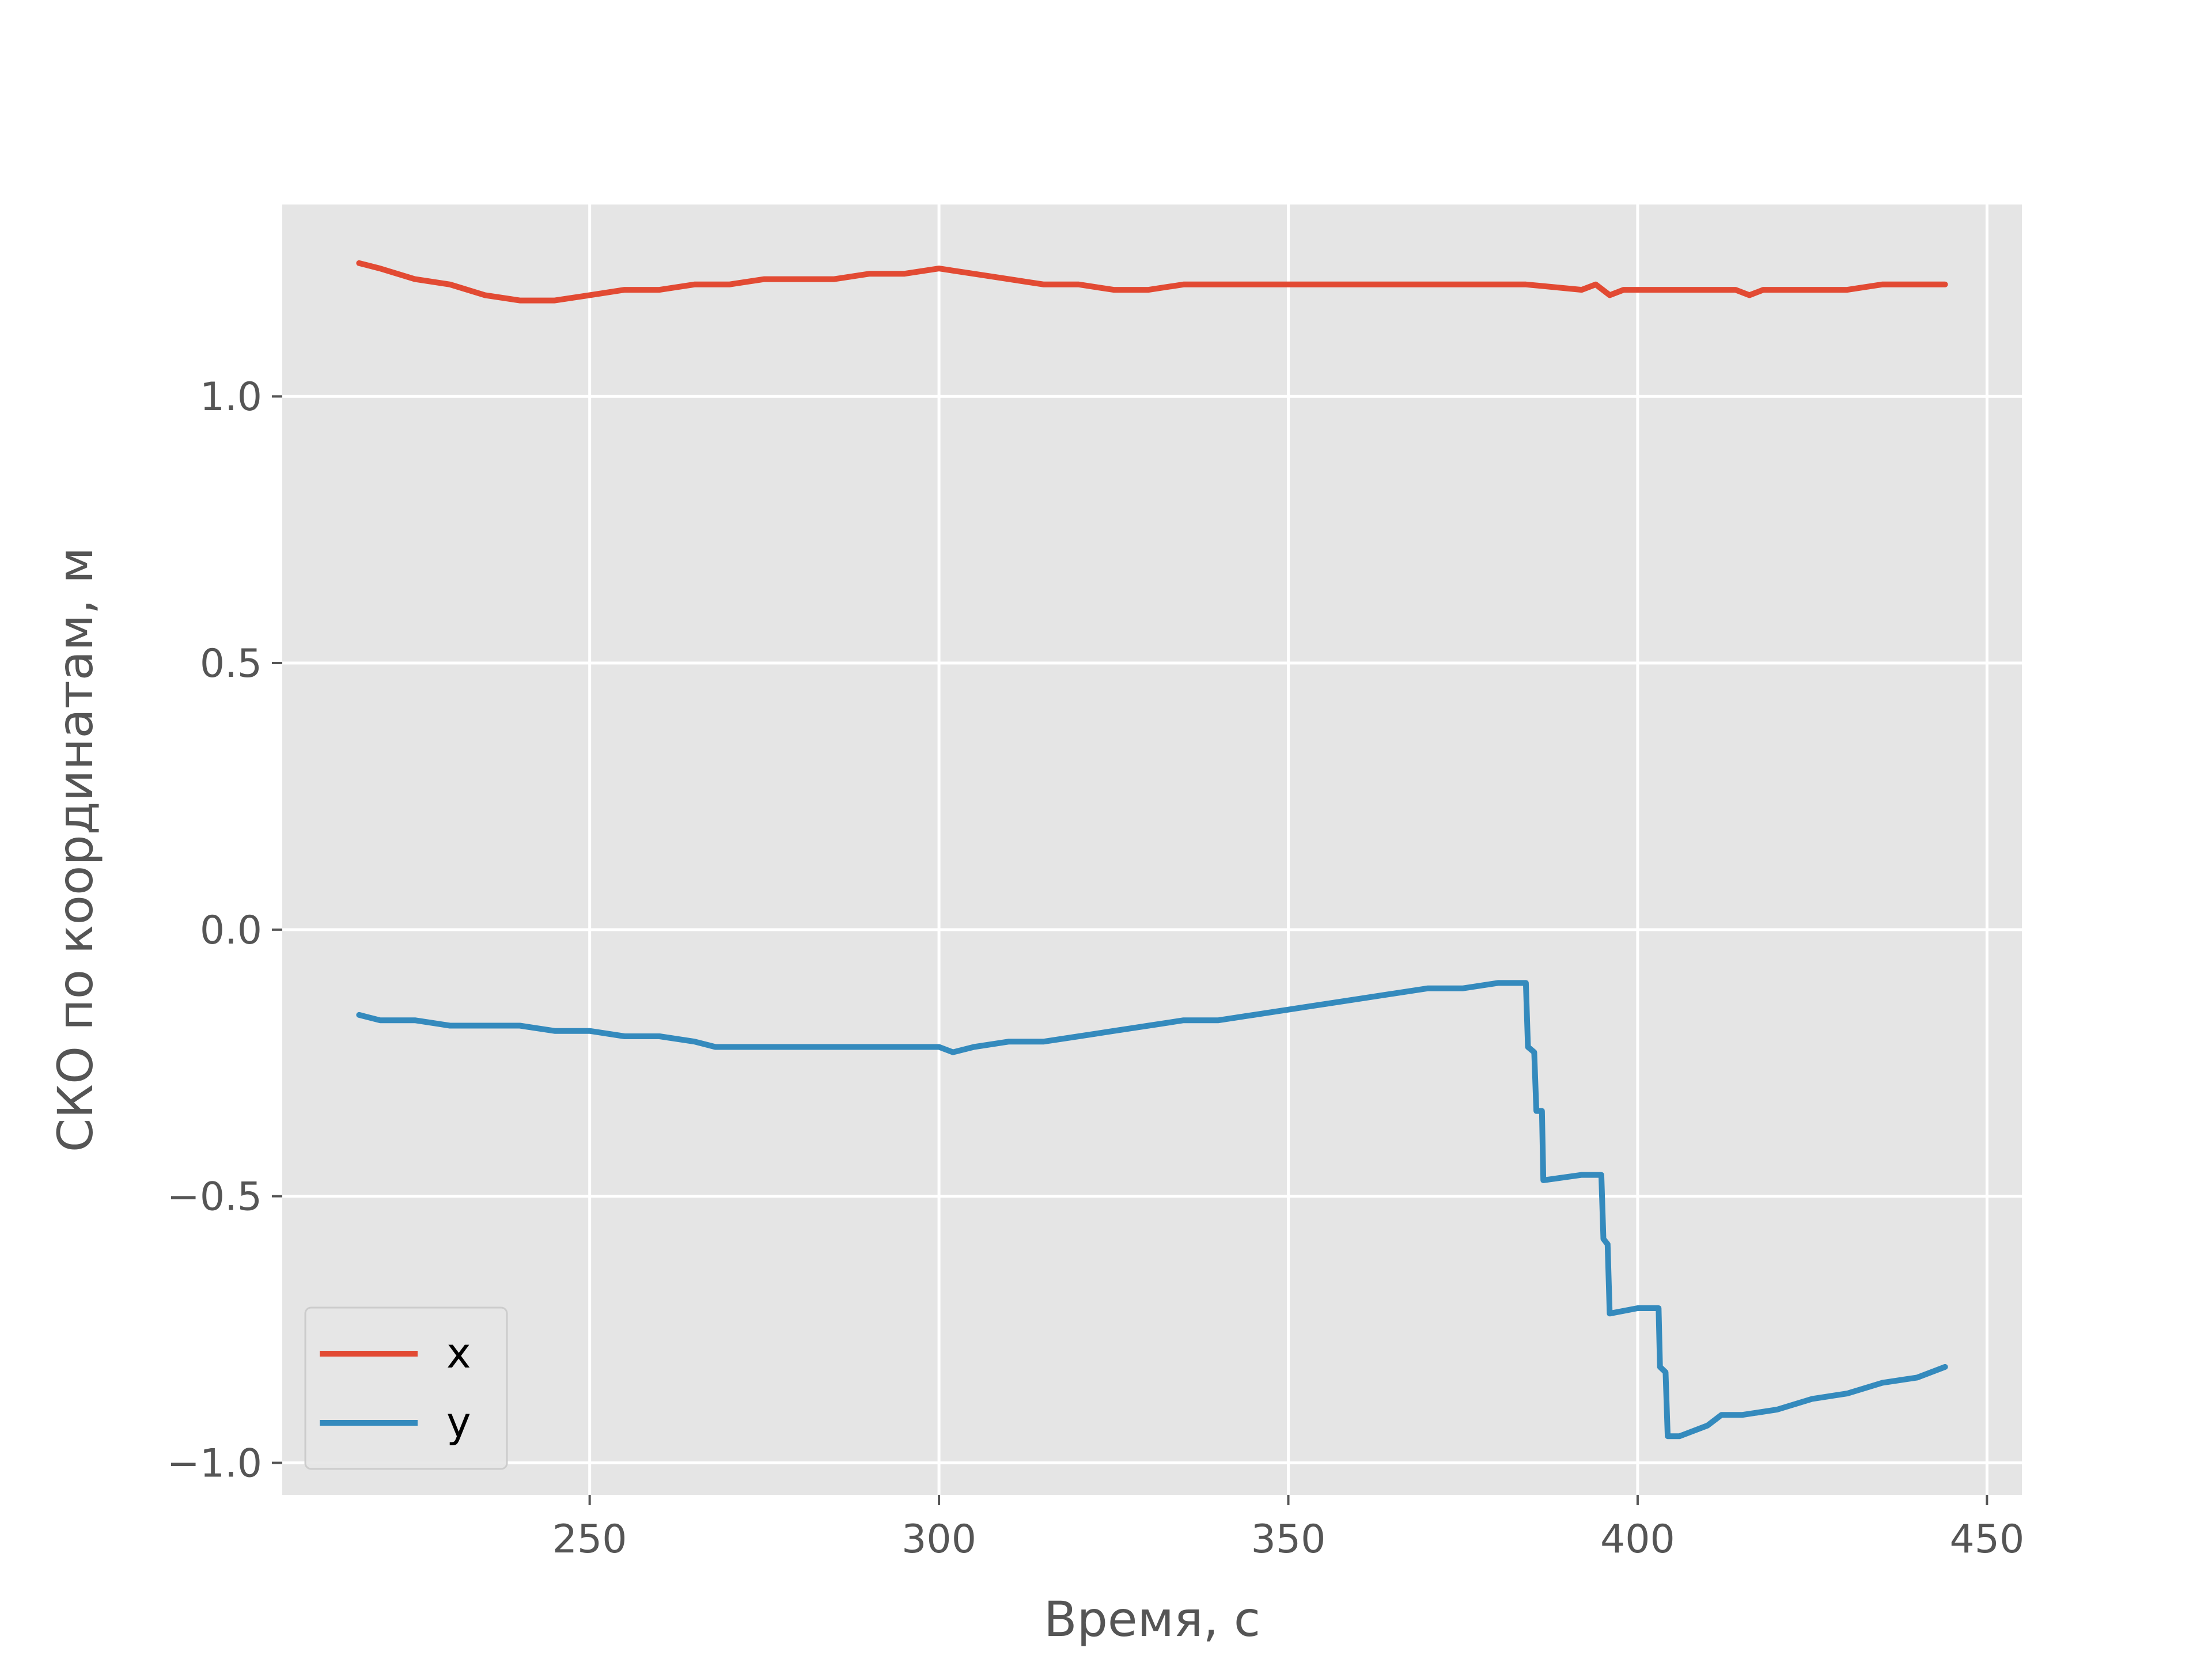 This screenshot has width=2212, height=1659. Describe the element at coordinates (231, 397) in the screenshot. I see `y-tick-label: 1.0` at that location.